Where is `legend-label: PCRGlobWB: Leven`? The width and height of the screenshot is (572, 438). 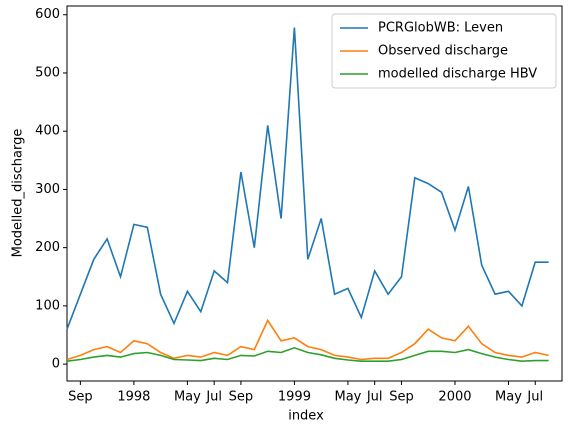 legend-label: PCRGlobWB: Leven is located at coordinates (440, 28).